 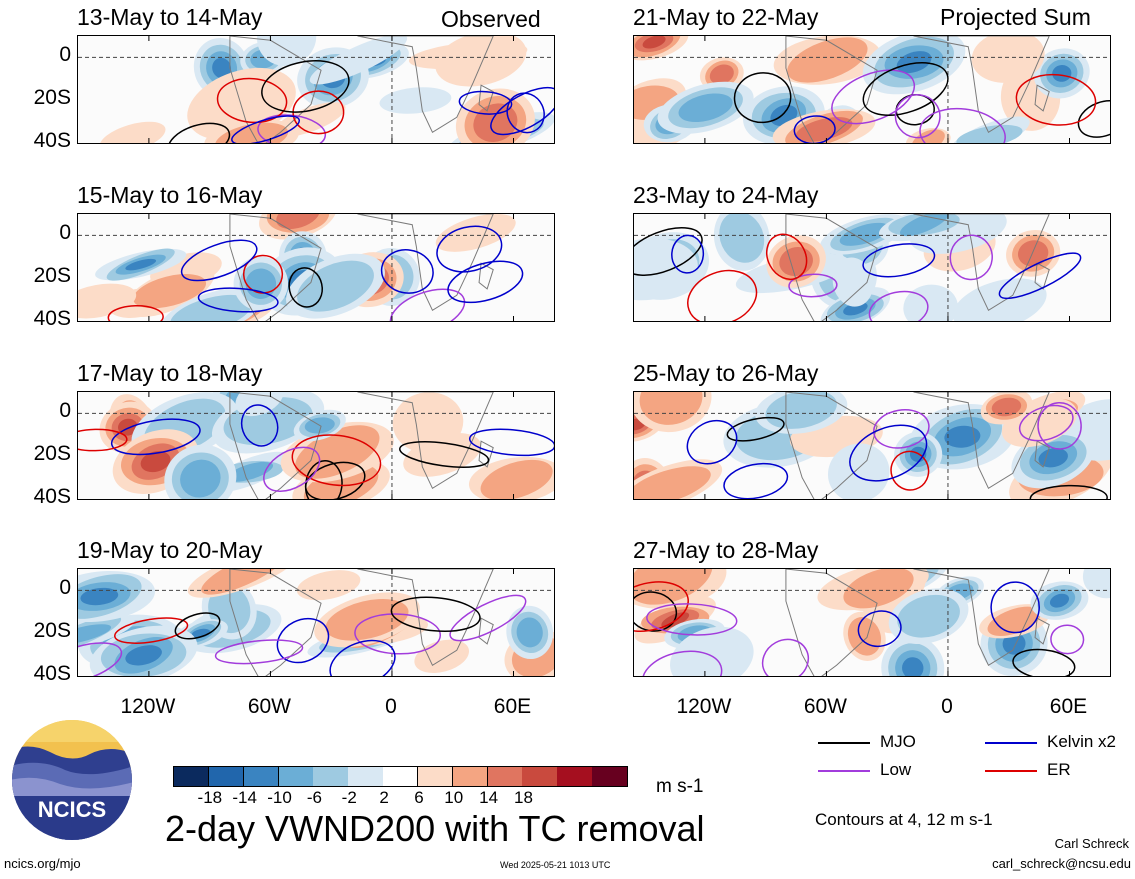 I want to click on colorbar-tick-label: 18, so click(x=523, y=797).